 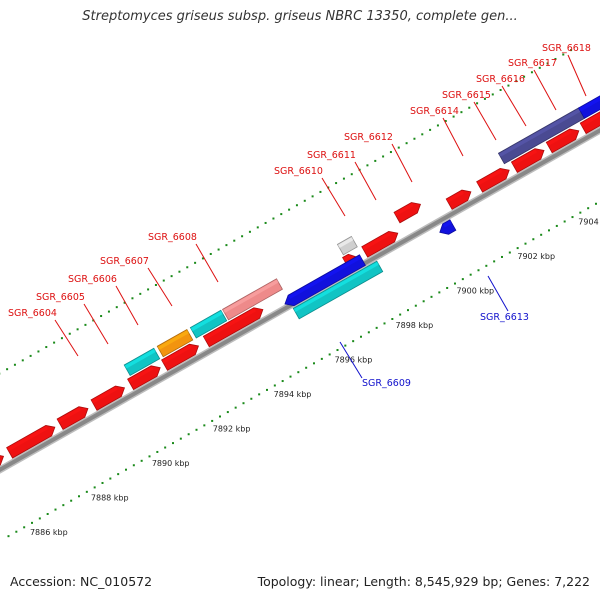 I want to click on scale-label: 7902 kbp, so click(x=536, y=256).